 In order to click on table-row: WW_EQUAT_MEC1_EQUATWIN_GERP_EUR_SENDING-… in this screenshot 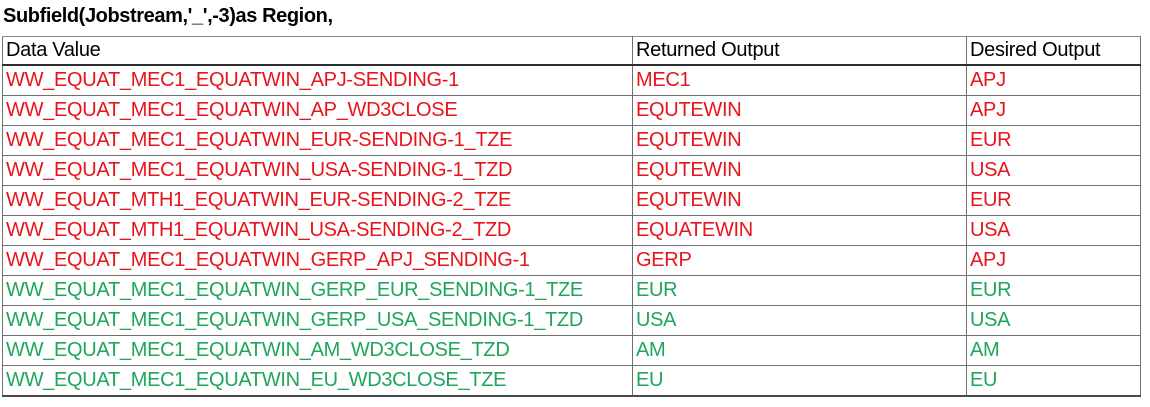, I will do `click(571, 290)`.